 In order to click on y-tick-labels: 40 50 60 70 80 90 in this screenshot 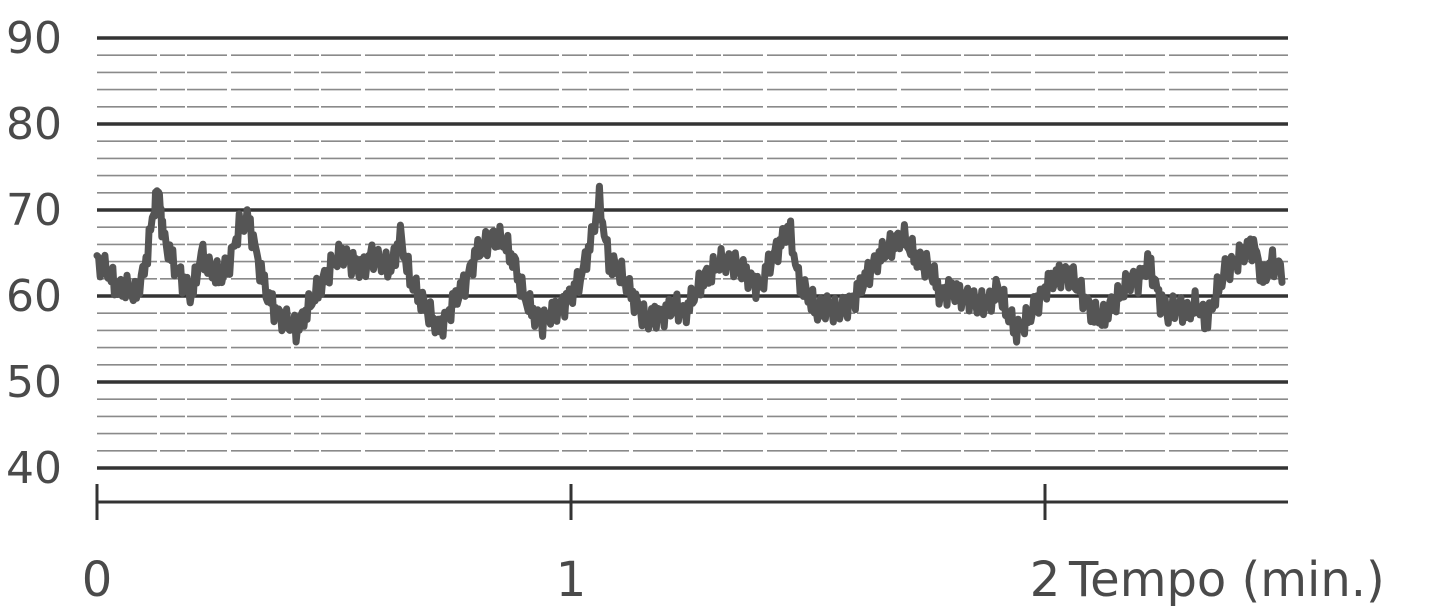, I will do `click(34, 253)`.